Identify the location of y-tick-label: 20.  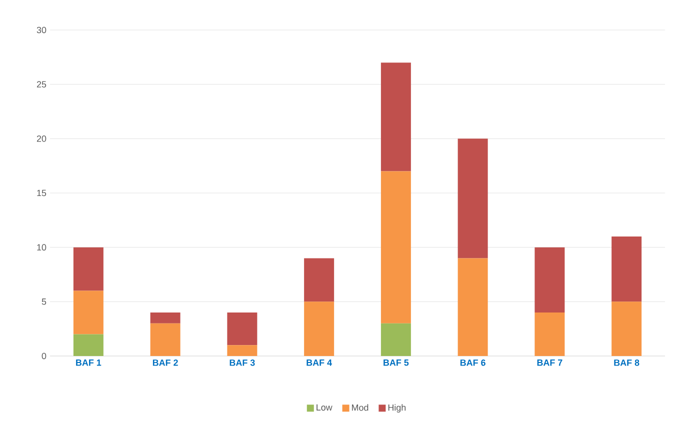
(41, 138).